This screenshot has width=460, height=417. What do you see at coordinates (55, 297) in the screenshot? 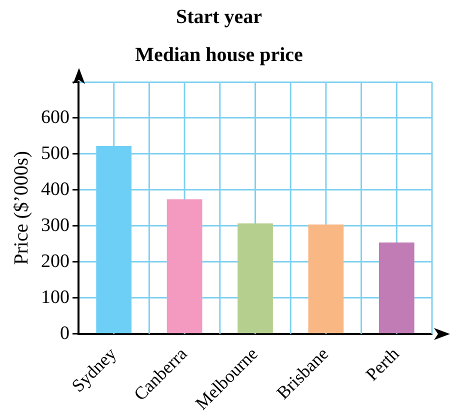
I see `y-tick-label: 100` at bounding box center [55, 297].